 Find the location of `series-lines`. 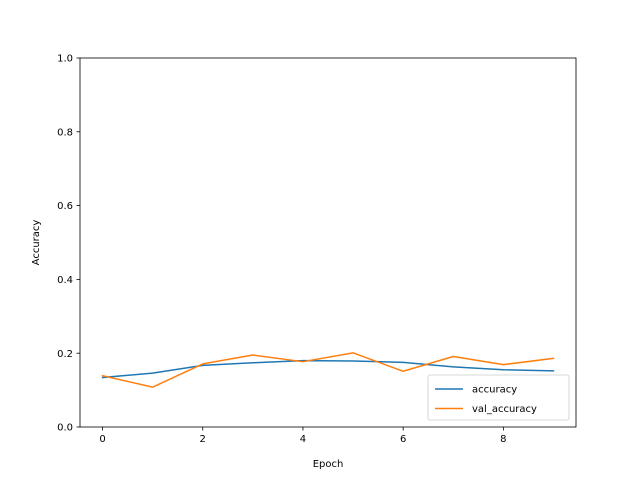

series-lines is located at coordinates (328, 370).